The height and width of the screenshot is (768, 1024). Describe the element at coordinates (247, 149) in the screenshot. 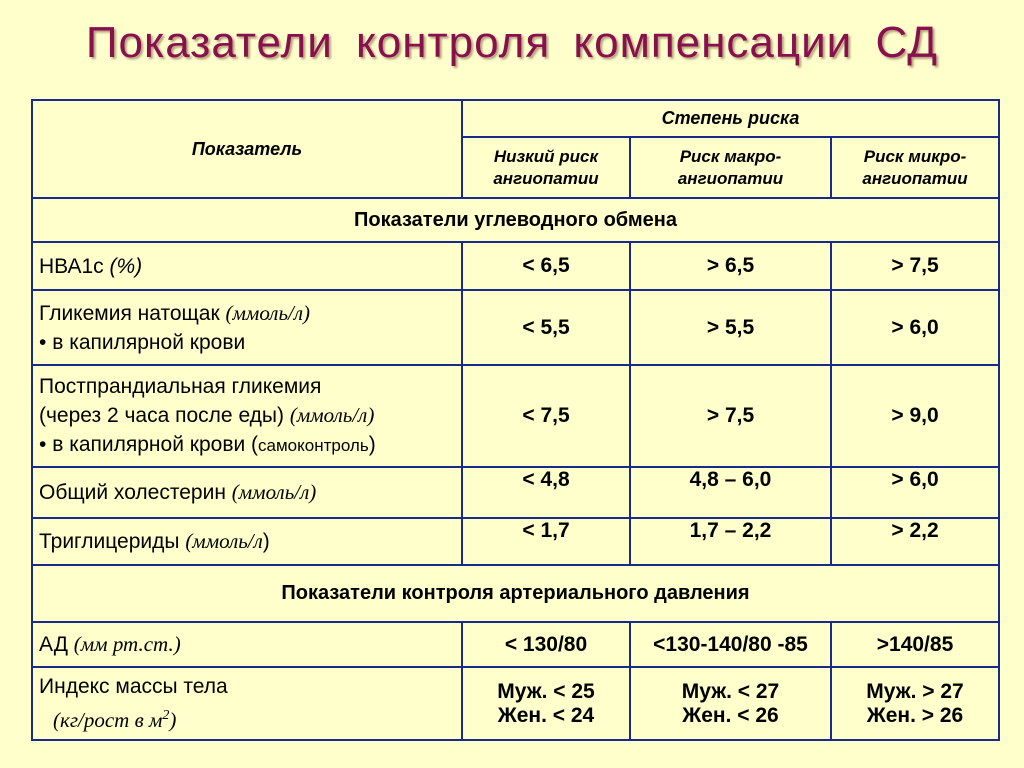

I see `header-indicator: Показатель` at that location.